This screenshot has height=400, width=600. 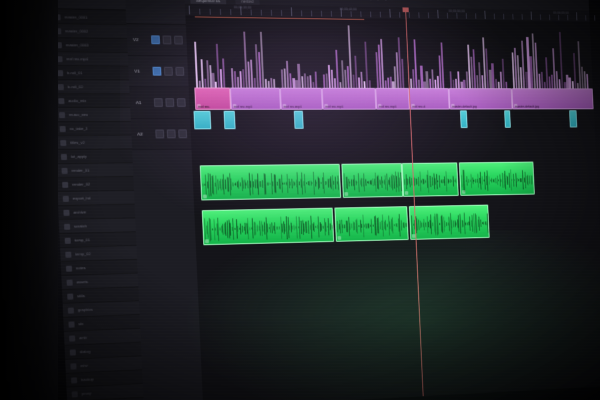 I want to click on audio-clip: audio_01, so click(x=270, y=182).